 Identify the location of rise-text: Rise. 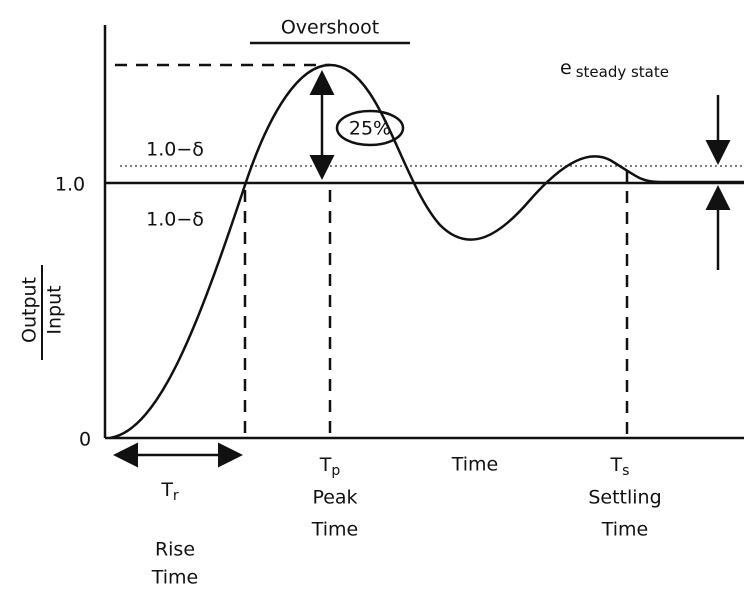
(175, 550).